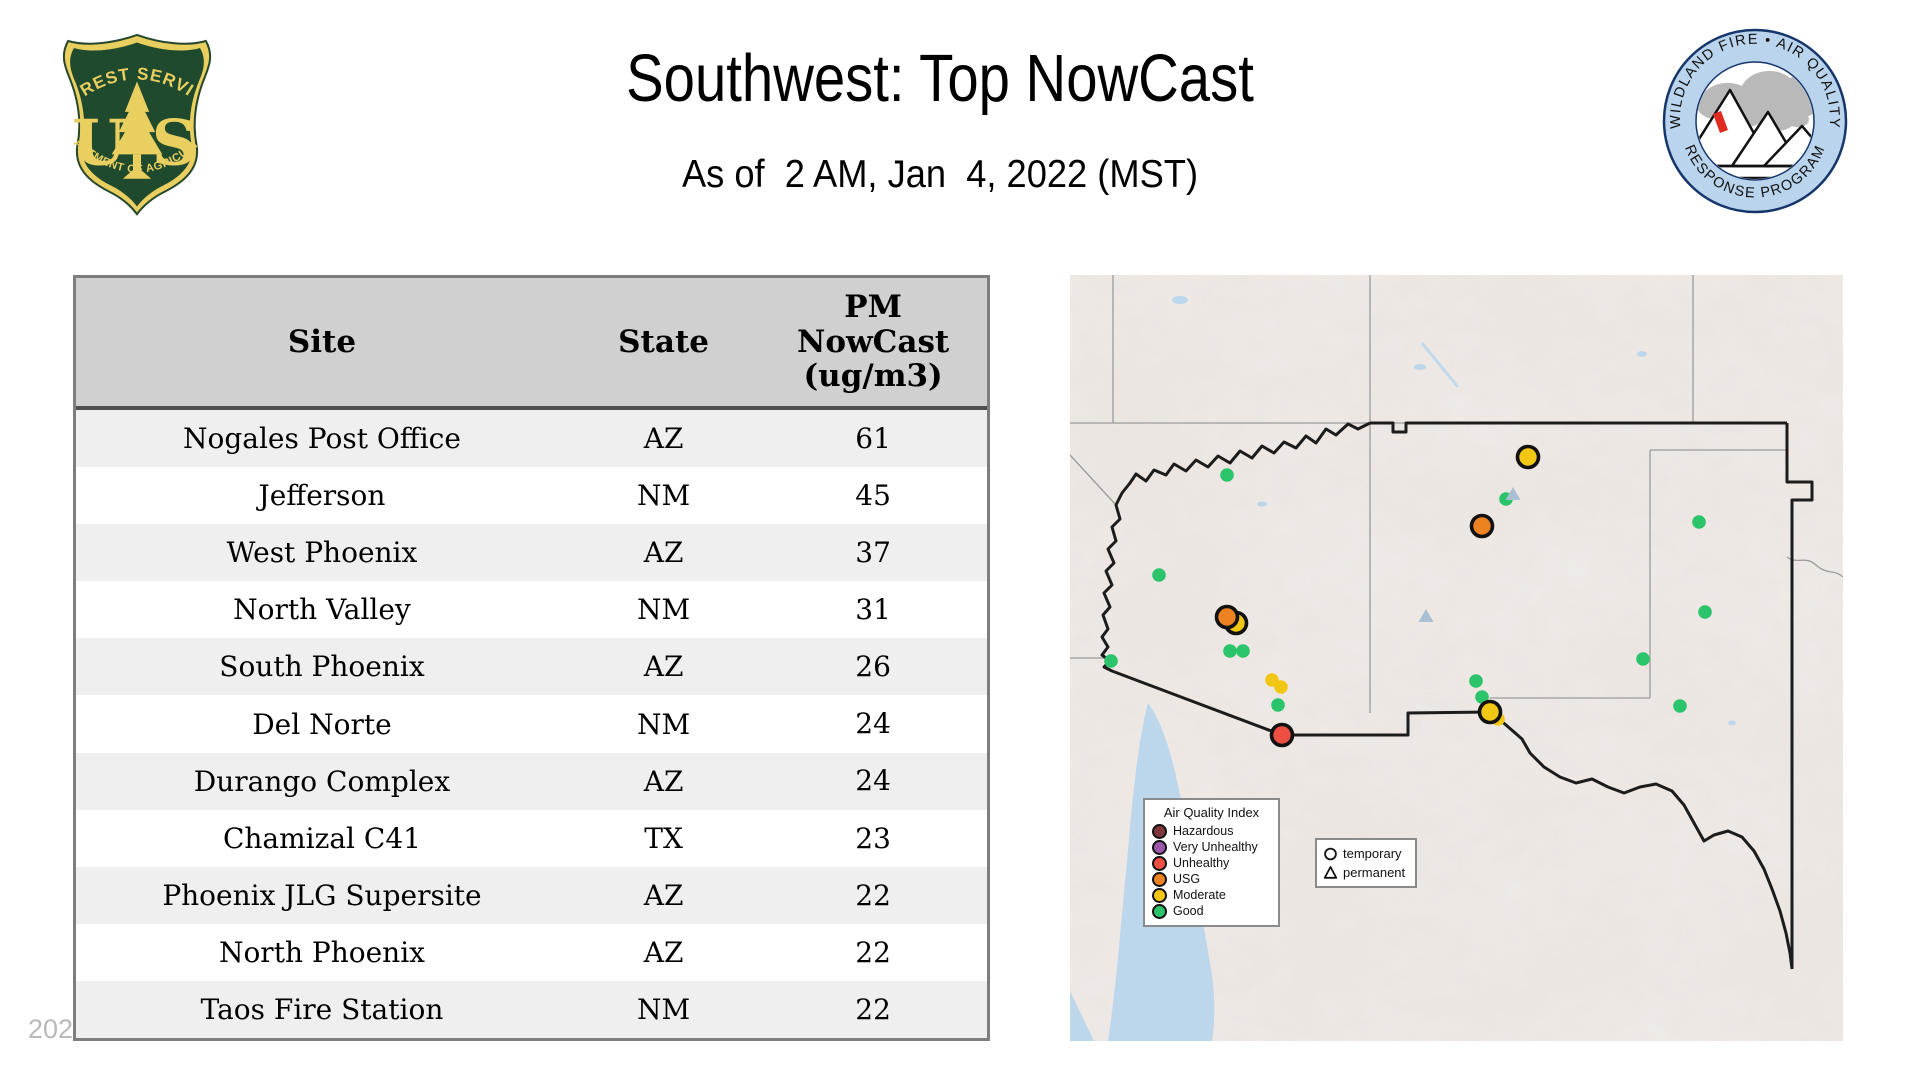 Image resolution: width=1920 pixels, height=1080 pixels. I want to click on page-subtitle: As of 2 AM, Jan 4, 2022 (MST), so click(940, 174).